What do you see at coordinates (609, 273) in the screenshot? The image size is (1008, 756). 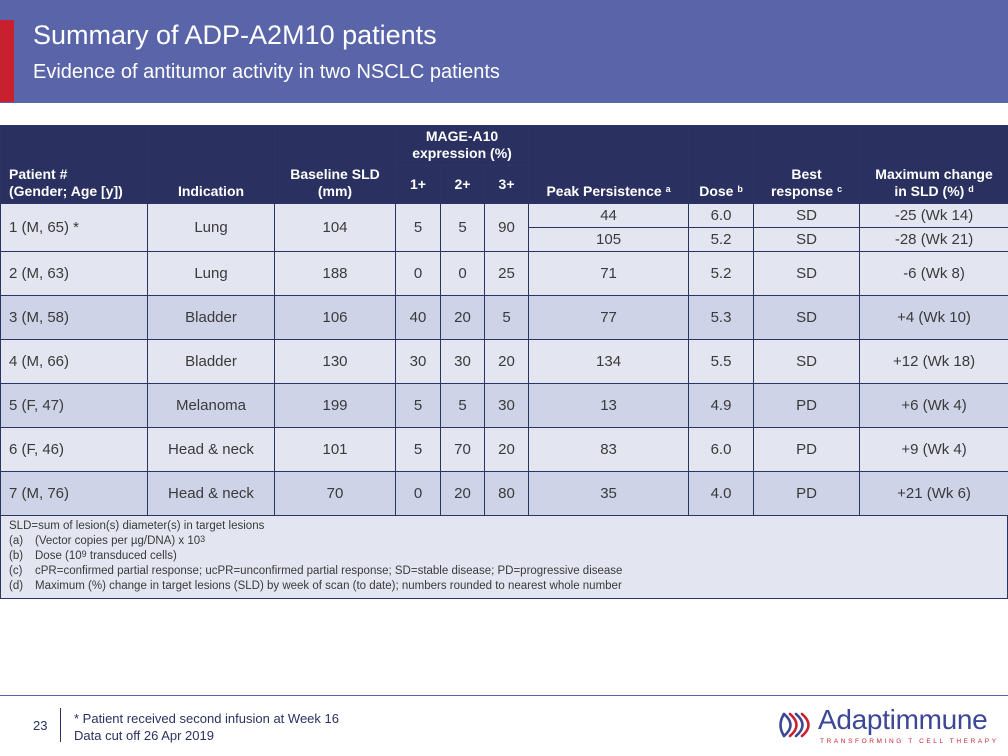 I see `cell-peak-persistence: 71` at bounding box center [609, 273].